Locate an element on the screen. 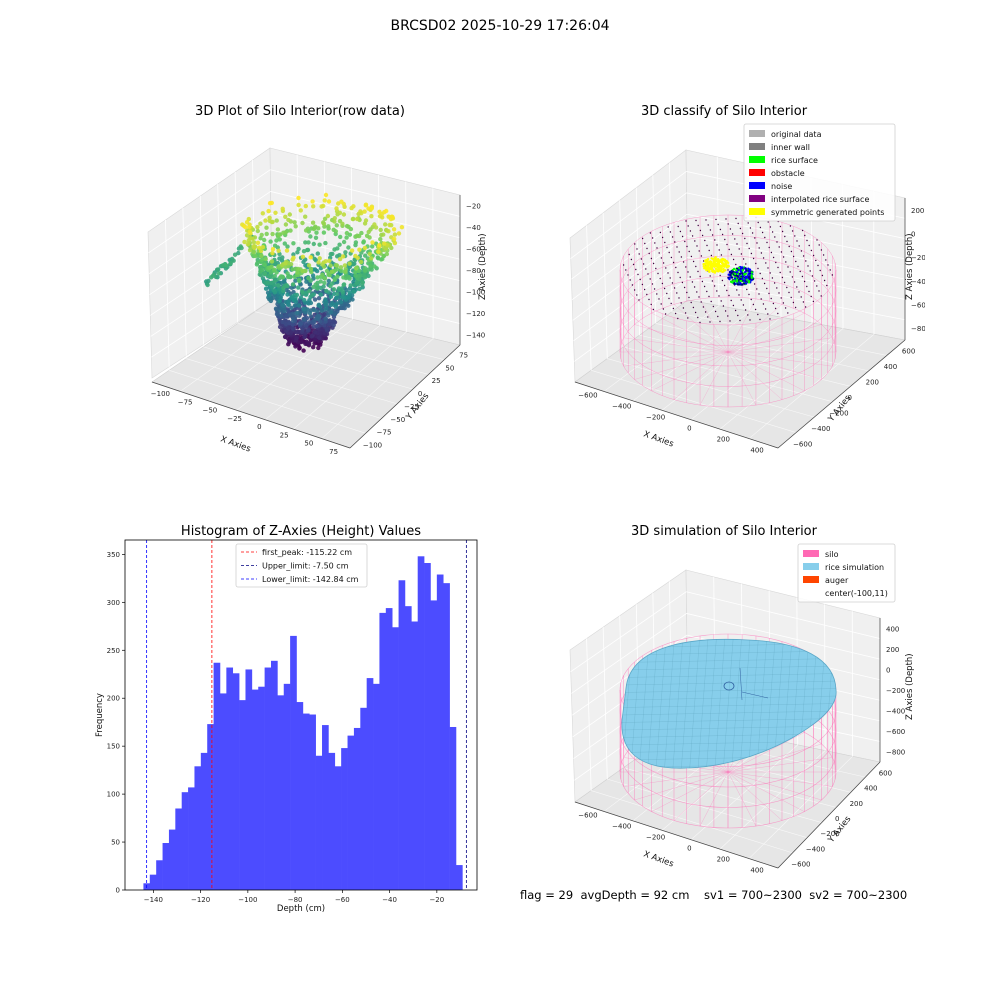  x-tick-label: 200 is located at coordinates (723, 440).